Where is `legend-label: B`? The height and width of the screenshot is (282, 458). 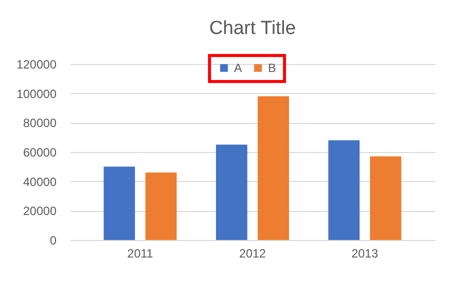 legend-label: B is located at coordinates (272, 68).